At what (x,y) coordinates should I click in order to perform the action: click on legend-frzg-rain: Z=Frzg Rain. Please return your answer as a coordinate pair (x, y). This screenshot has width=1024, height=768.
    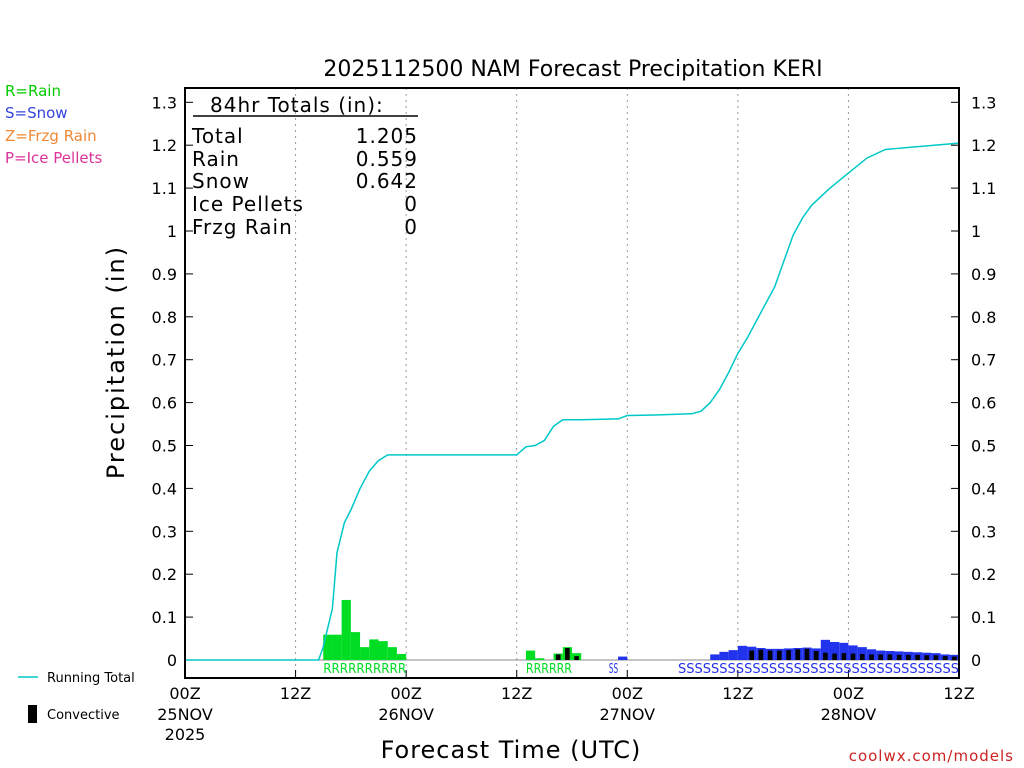
    Looking at the image, I should click on (51, 136).